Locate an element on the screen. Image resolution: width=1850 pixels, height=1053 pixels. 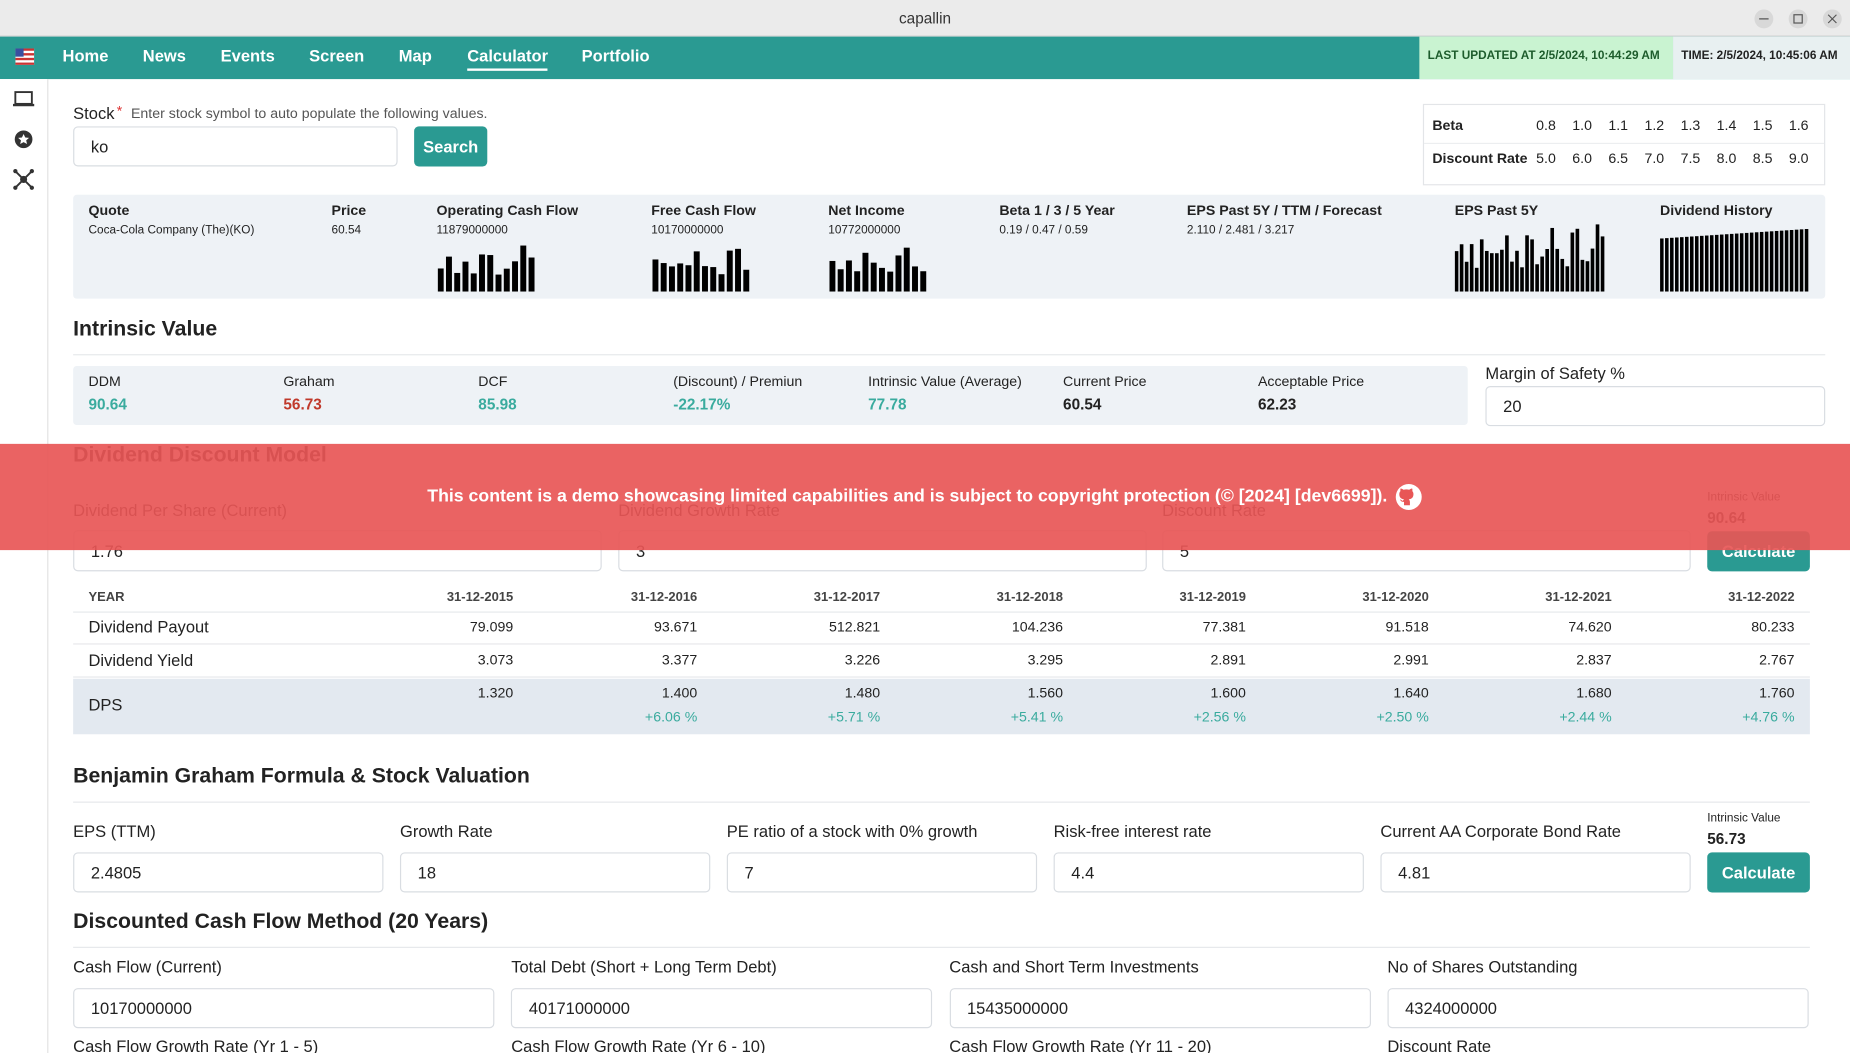
field-label: PE ratio of a stock with 0% growth is located at coordinates (852, 831).